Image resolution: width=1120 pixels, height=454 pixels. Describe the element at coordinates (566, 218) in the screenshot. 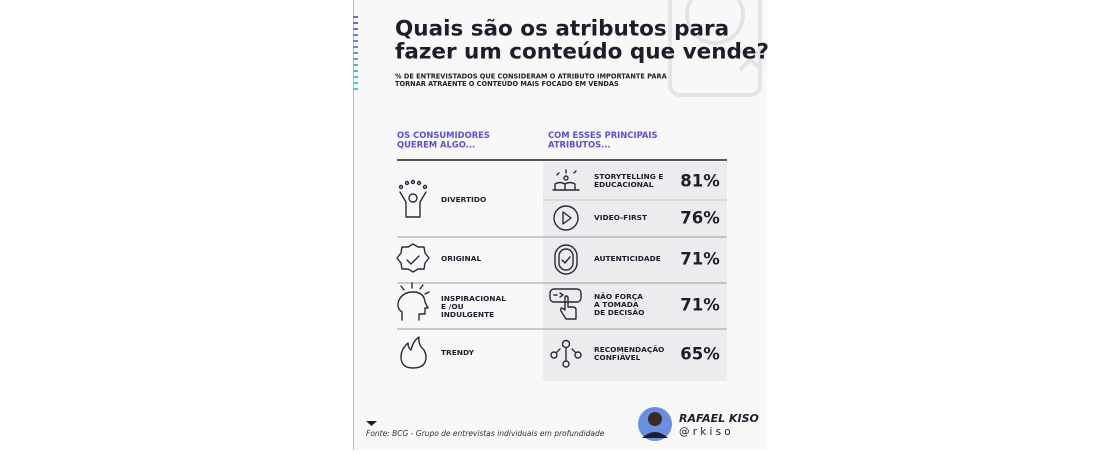

I see `icon-video` at that location.